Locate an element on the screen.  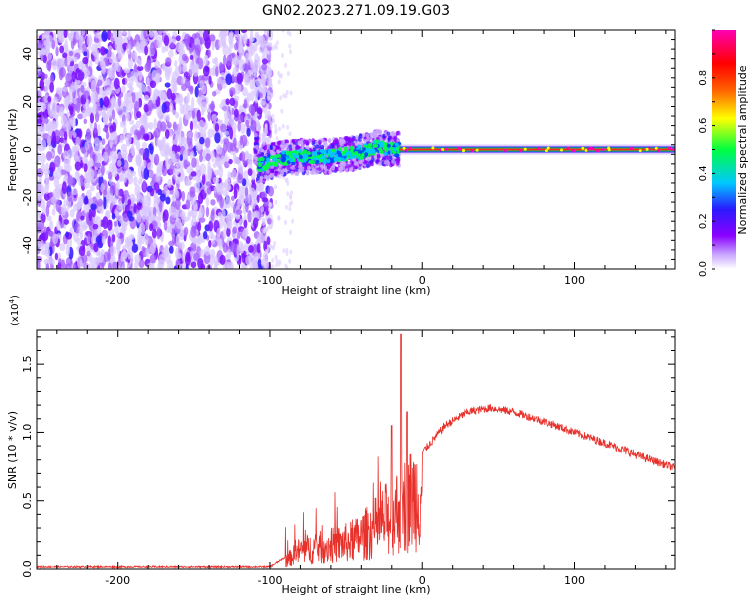
snr-y-tick-label: 0.0 is located at coordinates (27, 569).